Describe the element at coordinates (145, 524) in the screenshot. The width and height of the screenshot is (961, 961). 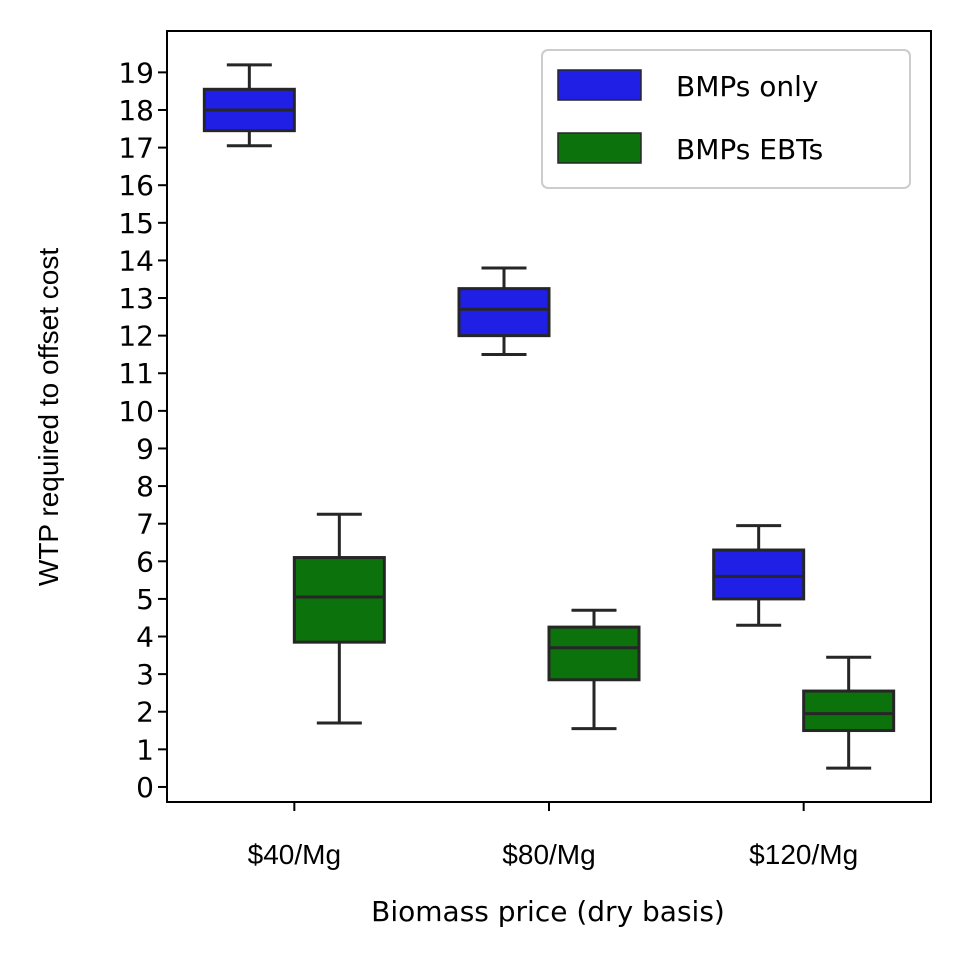
I see `y-tick-label: 7` at that location.